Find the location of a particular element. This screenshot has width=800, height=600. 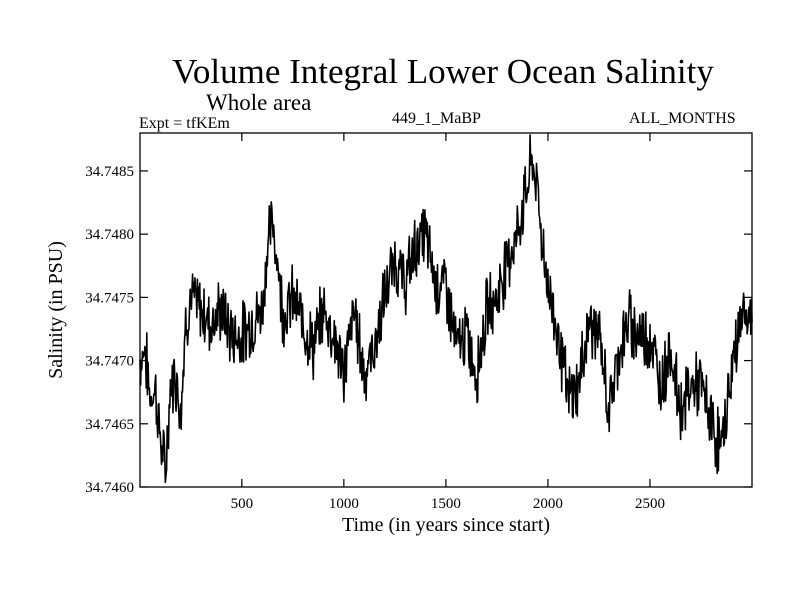

x-tick-label: 500 is located at coordinates (242, 504).